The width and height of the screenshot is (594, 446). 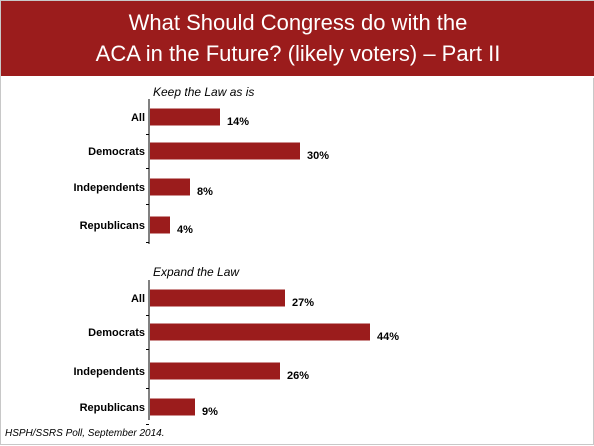 What do you see at coordinates (109, 372) in the screenshot?
I see `panel-2-category-label-independents: Independents` at bounding box center [109, 372].